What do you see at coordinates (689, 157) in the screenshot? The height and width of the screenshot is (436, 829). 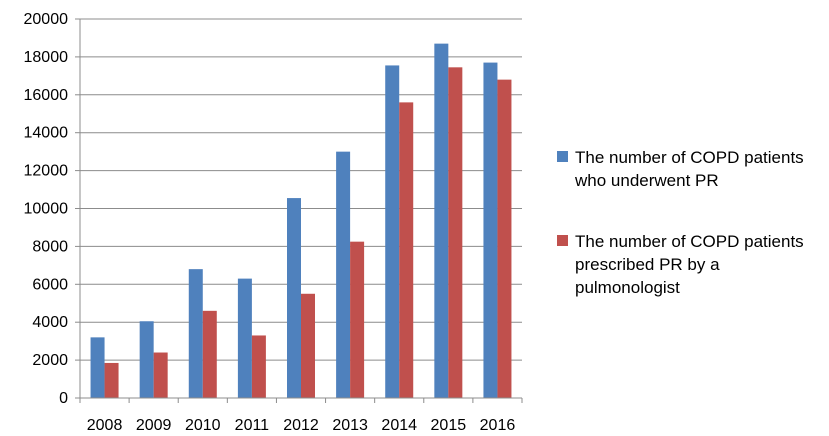 I see `legend-label-1: The number of COPD patients` at bounding box center [689, 157].